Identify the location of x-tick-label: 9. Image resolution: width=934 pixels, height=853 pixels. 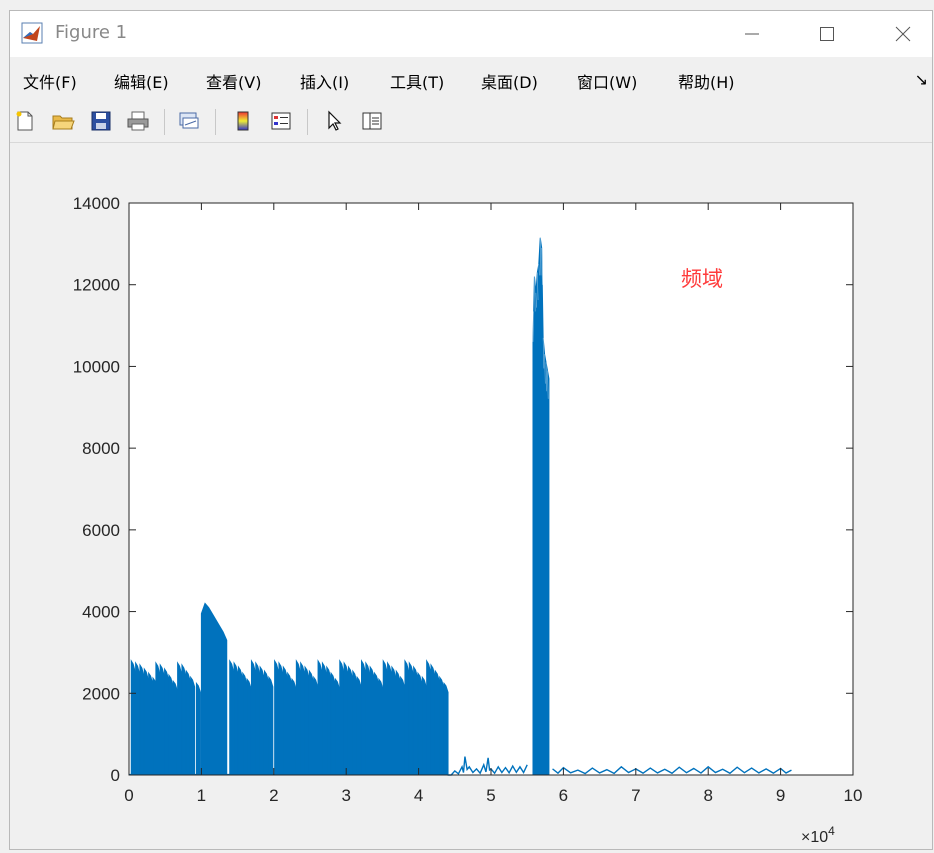
(780, 795).